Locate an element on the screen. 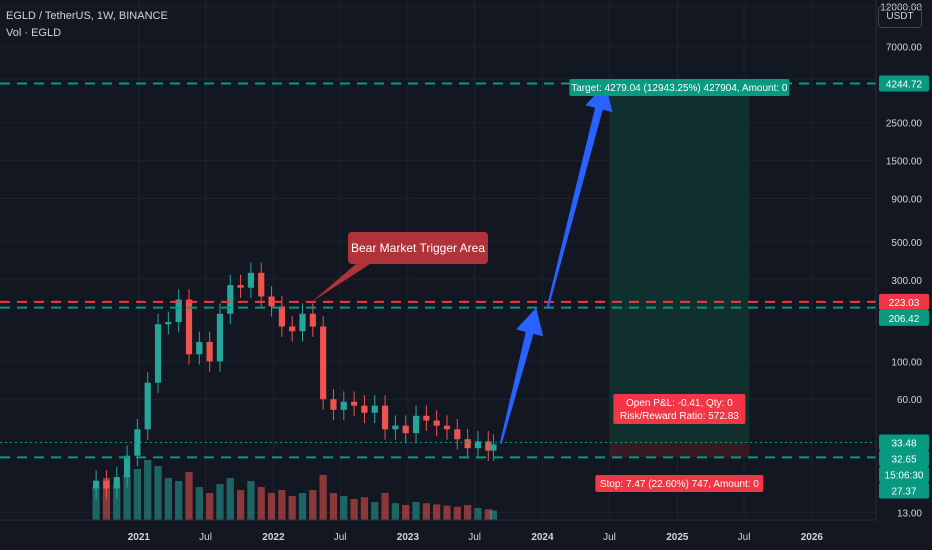  price-badge-red-level is located at coordinates (904, 301).